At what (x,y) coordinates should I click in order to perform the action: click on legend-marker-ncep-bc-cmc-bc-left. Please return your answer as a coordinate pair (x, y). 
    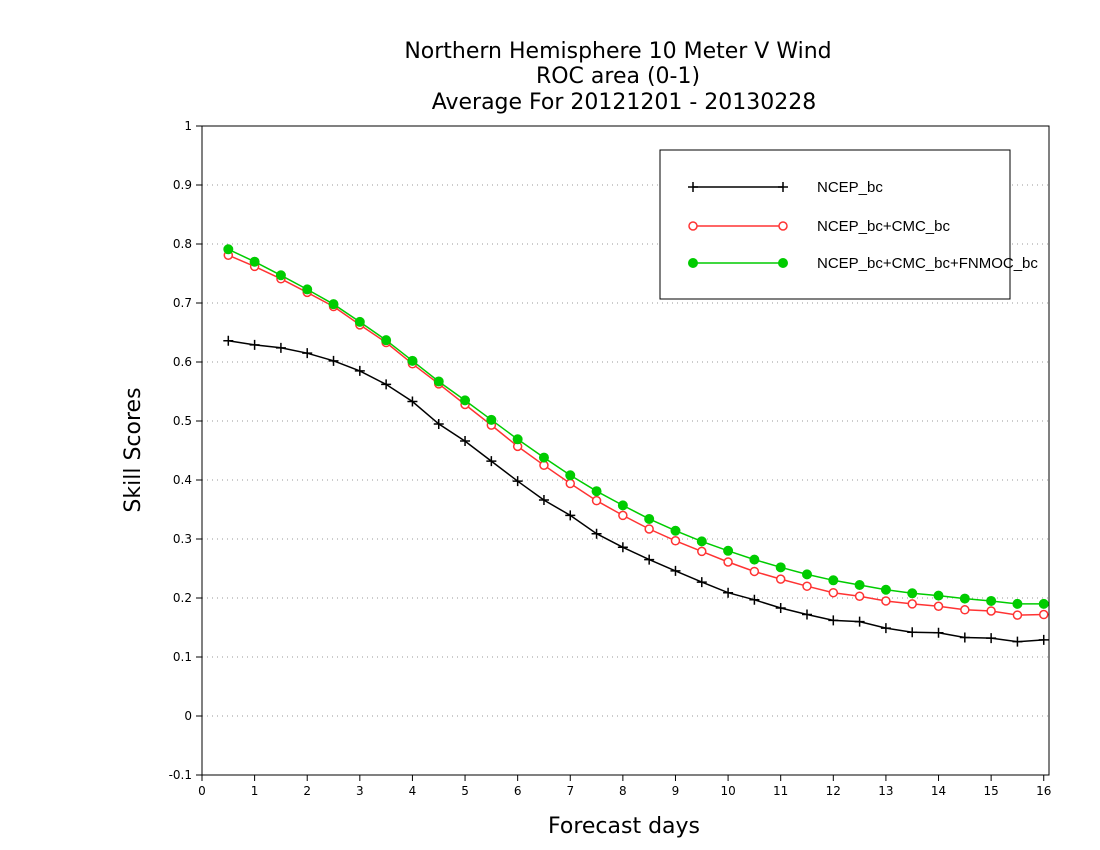
    Looking at the image, I should click on (693, 226).